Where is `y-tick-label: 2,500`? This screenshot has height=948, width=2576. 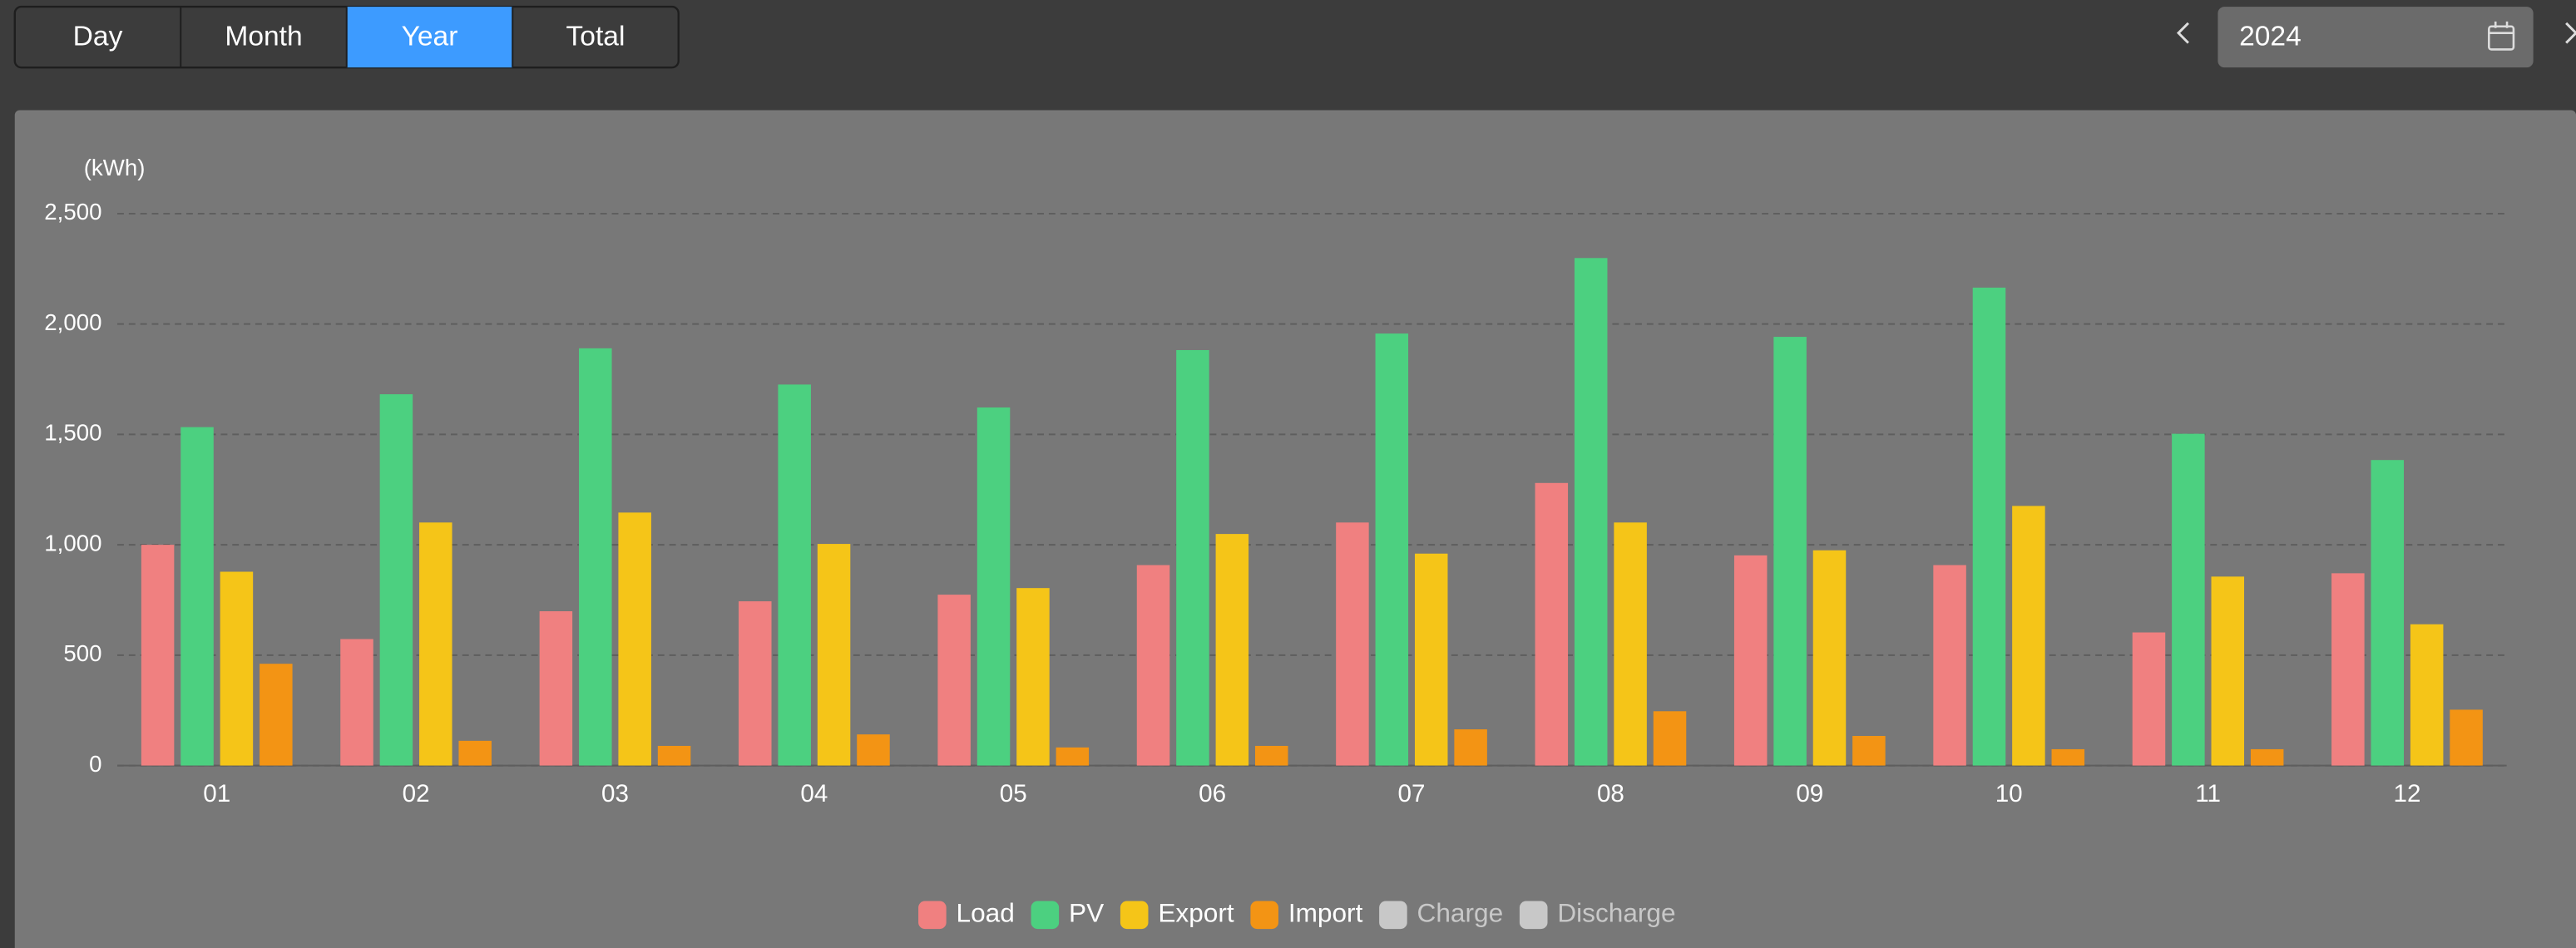 y-tick-label: 2,500 is located at coordinates (72, 212).